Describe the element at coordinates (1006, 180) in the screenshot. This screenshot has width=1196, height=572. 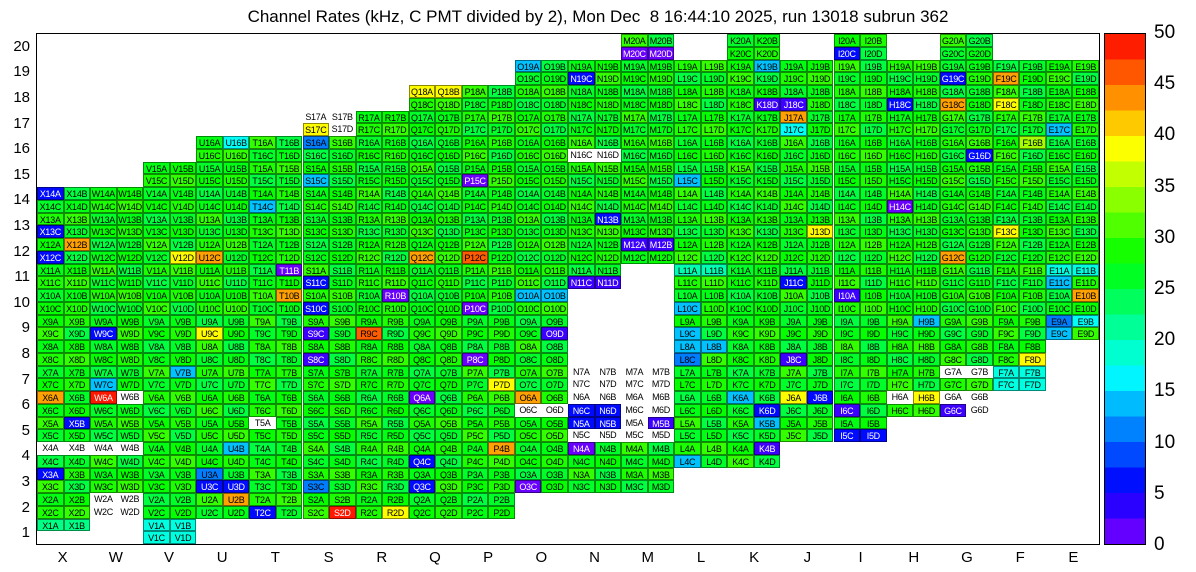
I see `heatmap-cell-F15C: F15C` at that location.